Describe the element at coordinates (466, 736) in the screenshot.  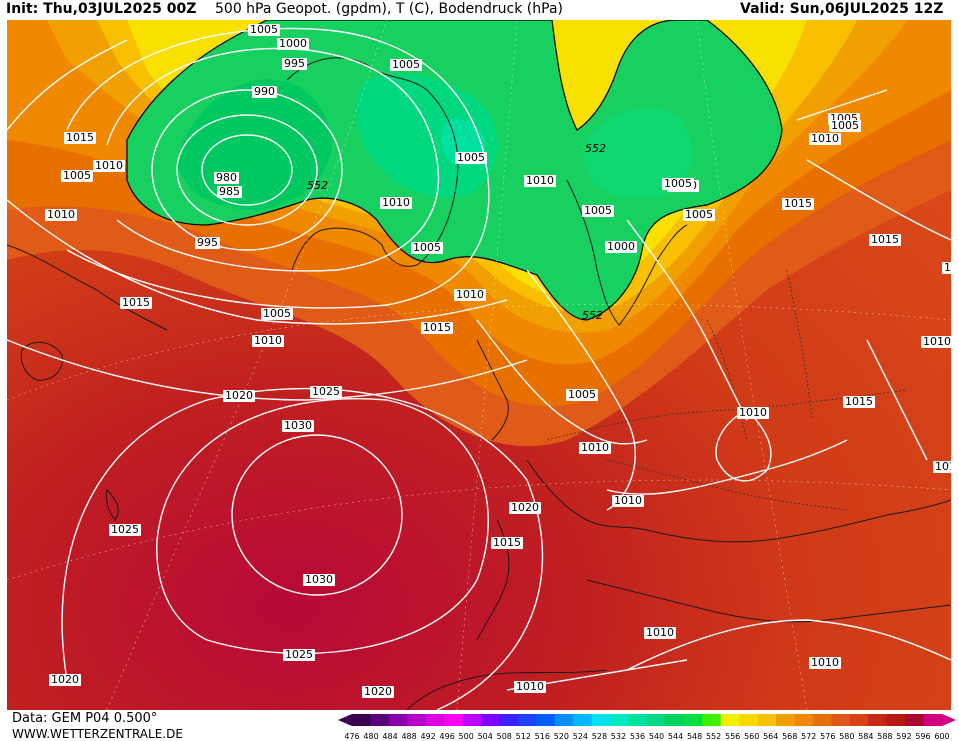
I see `legend-tick-label: 500` at that location.